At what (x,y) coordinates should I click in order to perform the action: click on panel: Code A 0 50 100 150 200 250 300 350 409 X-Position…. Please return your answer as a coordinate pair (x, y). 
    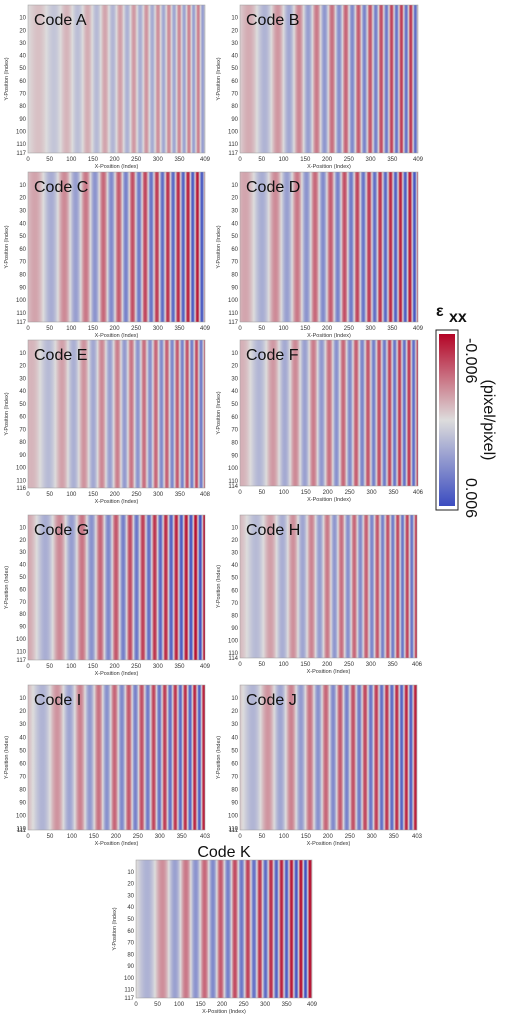
    Looking at the image, I should click on (107, 87).